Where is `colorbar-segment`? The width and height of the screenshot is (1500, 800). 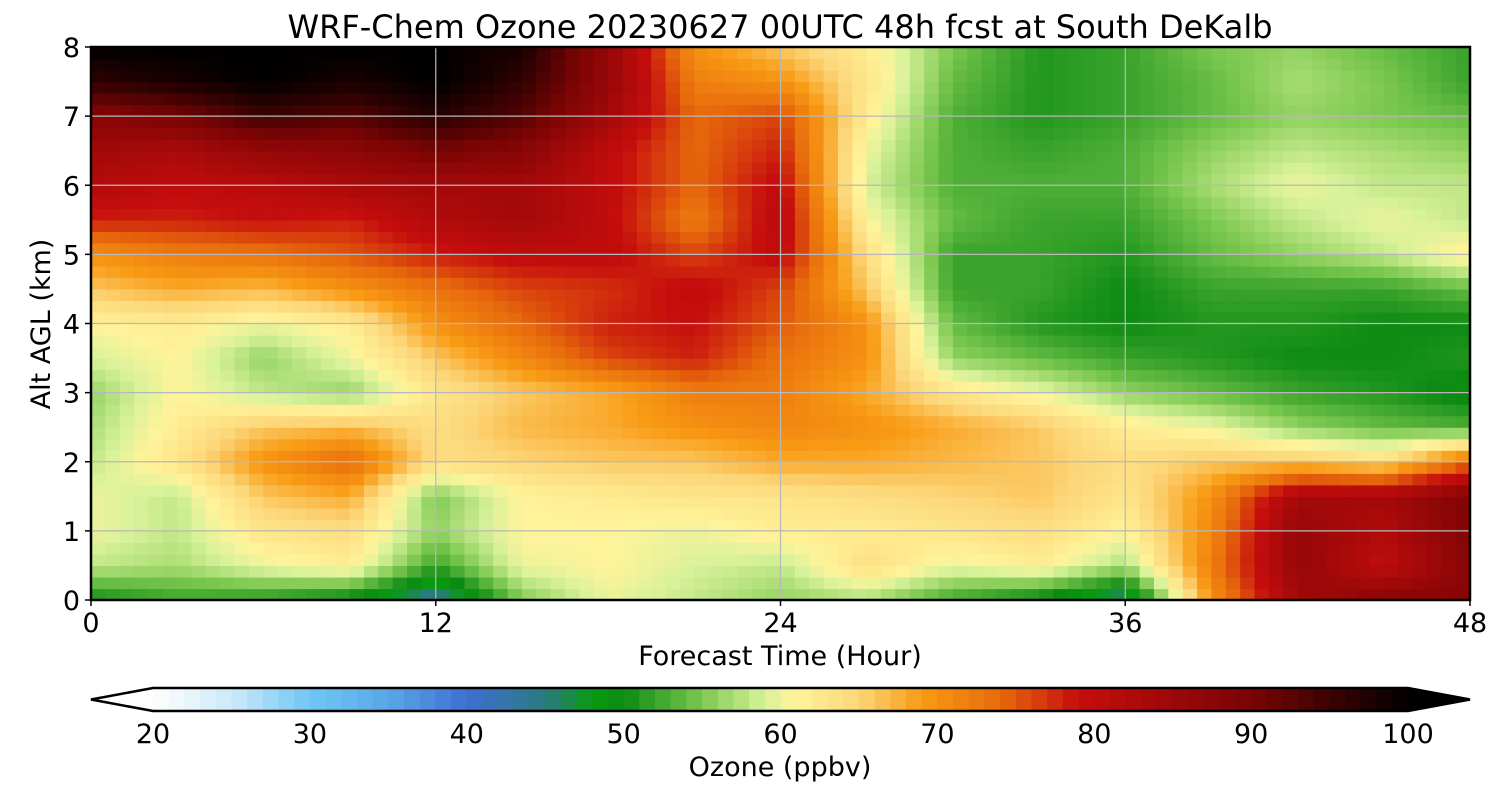 colorbar-segment is located at coordinates (333, 699).